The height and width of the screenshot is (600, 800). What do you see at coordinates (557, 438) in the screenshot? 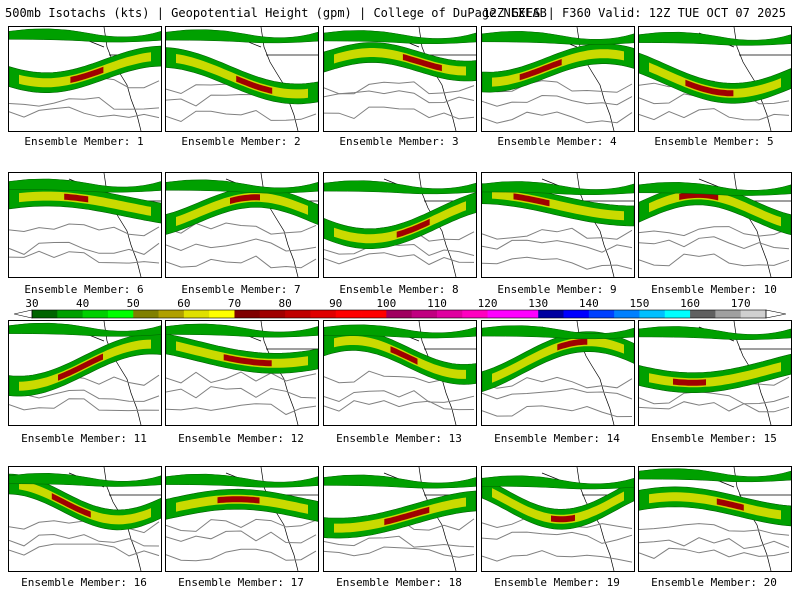
I see `ensemble-member-label: Ensemble Member: 14` at bounding box center [557, 438].